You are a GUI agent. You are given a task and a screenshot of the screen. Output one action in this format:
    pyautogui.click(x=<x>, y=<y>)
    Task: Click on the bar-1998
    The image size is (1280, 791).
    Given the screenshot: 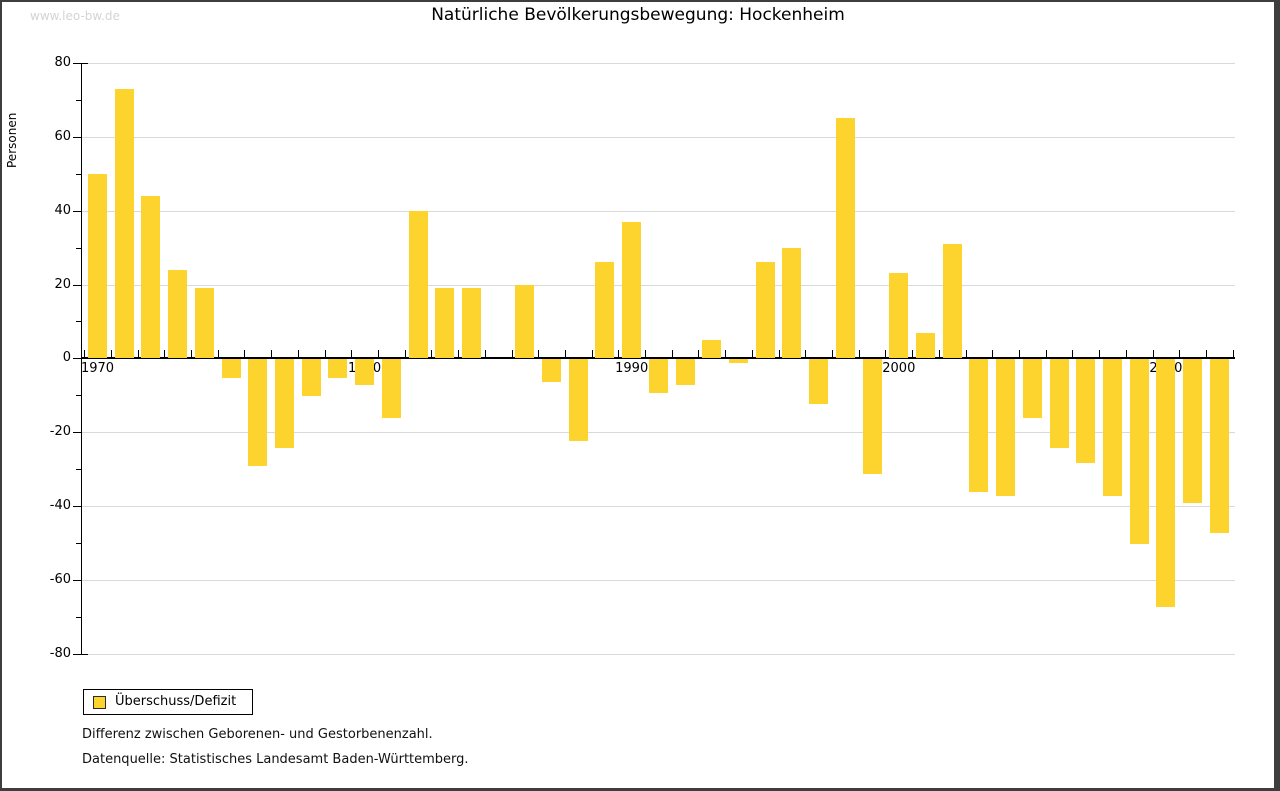 What is the action you would take?
    pyautogui.click(x=845, y=238)
    